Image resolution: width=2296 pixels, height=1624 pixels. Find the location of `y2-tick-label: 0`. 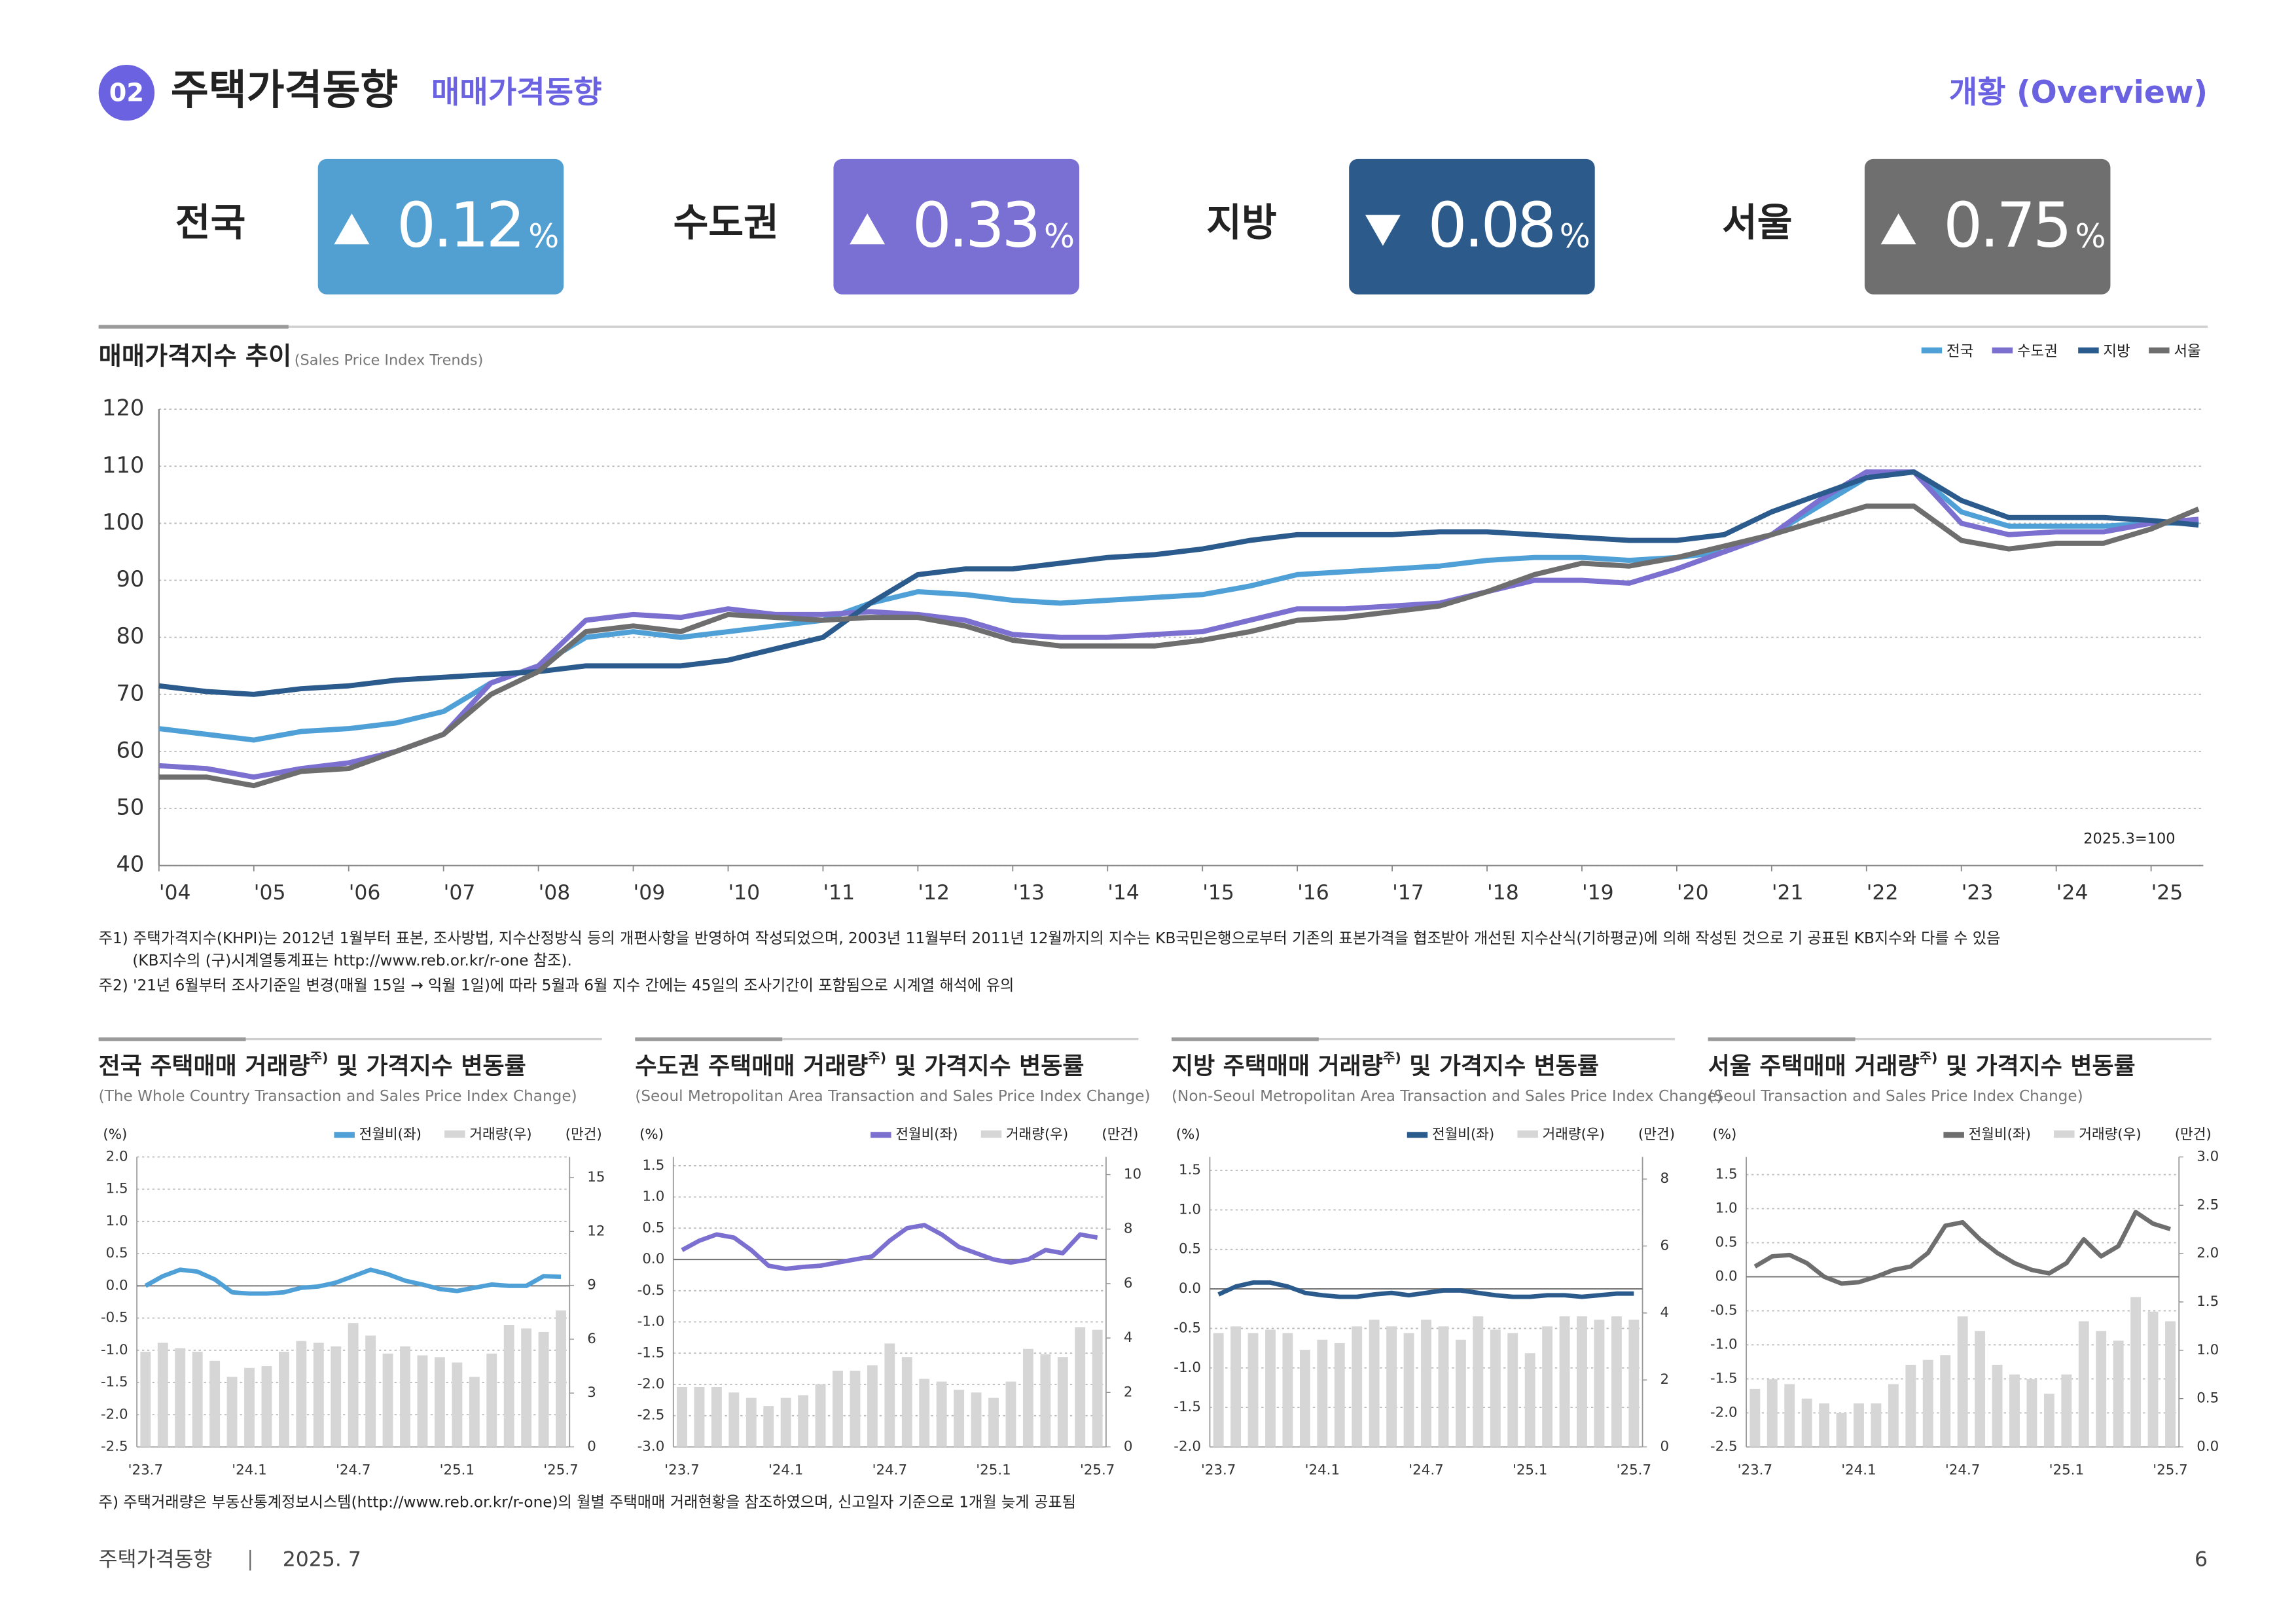

y2-tick-label: 0 is located at coordinates (1128, 1446).